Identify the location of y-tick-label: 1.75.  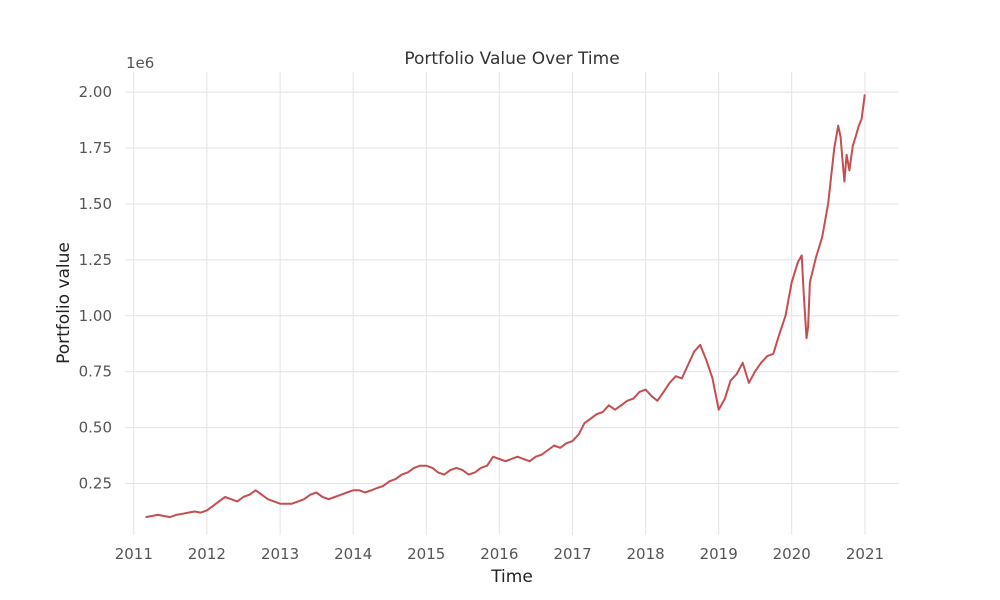
(95, 148).